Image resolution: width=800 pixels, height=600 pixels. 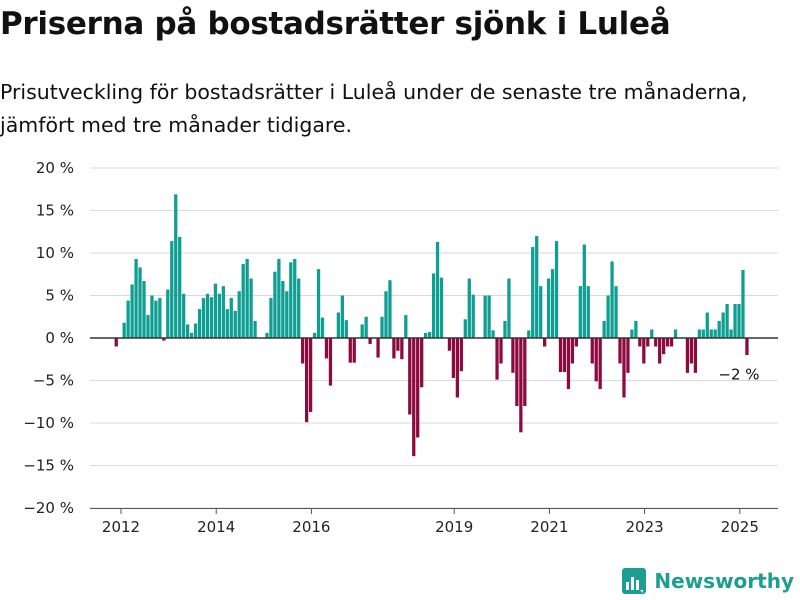 I want to click on y-tick-label: 10 %, so click(x=55, y=253).